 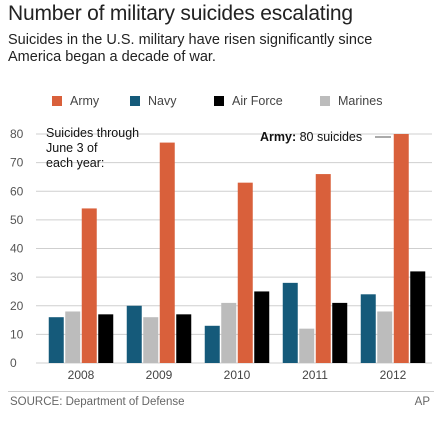 I want to click on bar-air-force-2011, so click(x=340, y=332).